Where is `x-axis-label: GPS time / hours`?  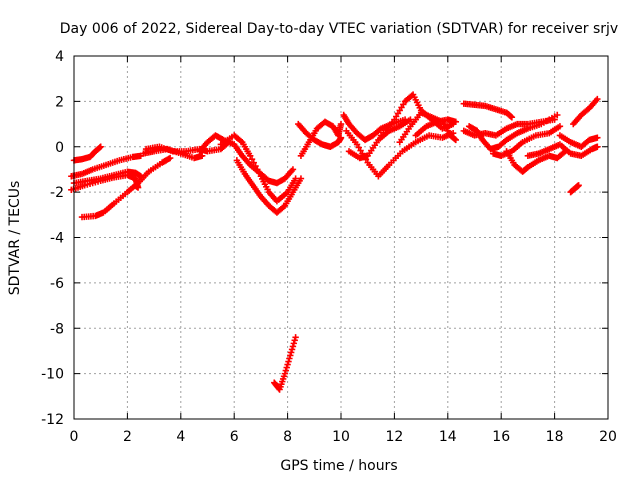
x-axis-label: GPS time / hours is located at coordinates (338, 466).